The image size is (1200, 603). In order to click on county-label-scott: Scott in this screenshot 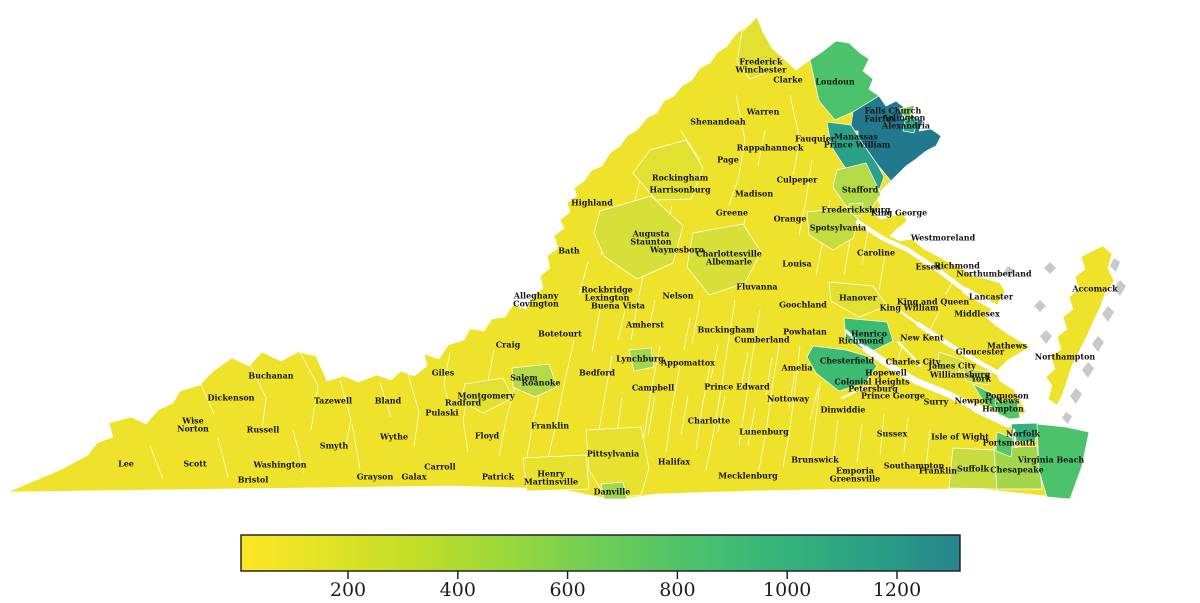, I will do `click(195, 464)`.